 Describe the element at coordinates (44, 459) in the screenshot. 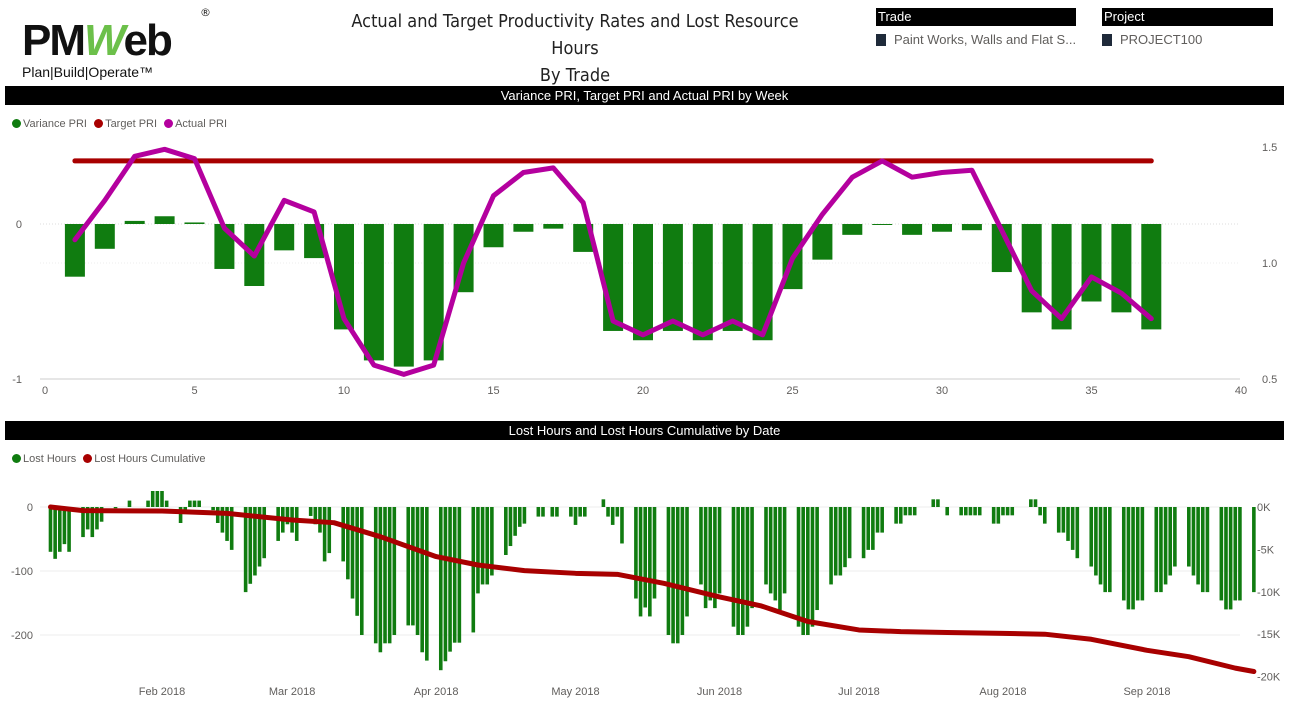

I see `legend-item-lost-hours: Lost Hours` at that location.